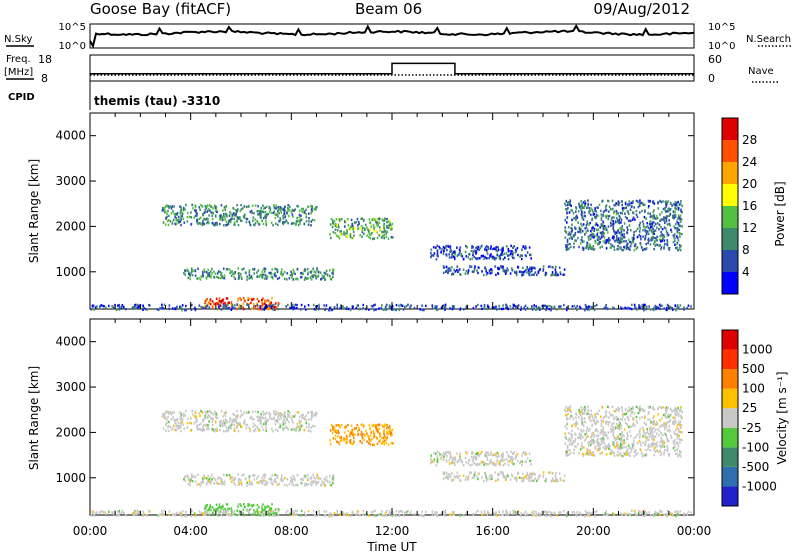  What do you see at coordinates (160, 9) in the screenshot?
I see `station-title: Goose Bay (fitACF)` at bounding box center [160, 9].